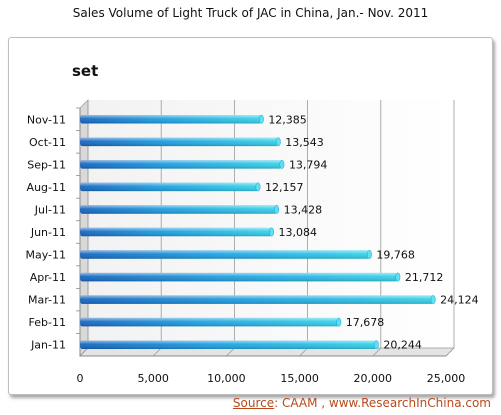 This screenshot has height=415, width=501. Describe the element at coordinates (47, 300) in the screenshot. I see `category-label: Mar-11` at that location.